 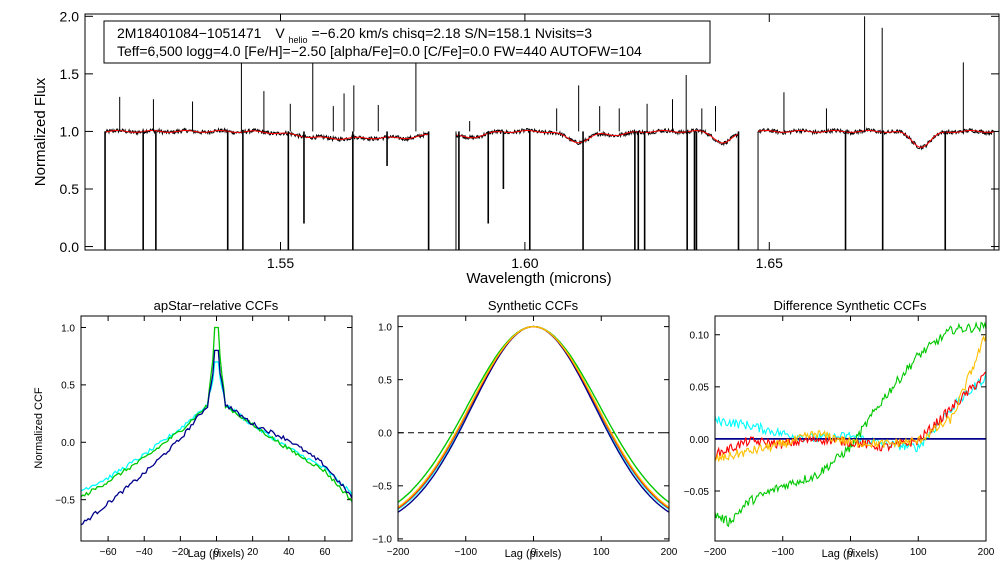 I want to click on x-tick-label: −20, so click(x=180, y=552).